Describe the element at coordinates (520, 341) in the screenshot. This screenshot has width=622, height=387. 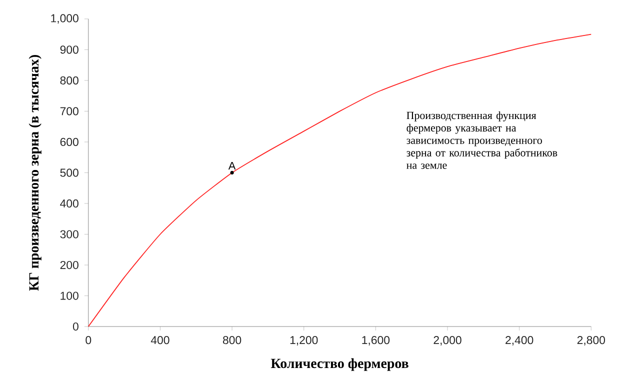
I see `x-tick-label: 2,400` at that location.